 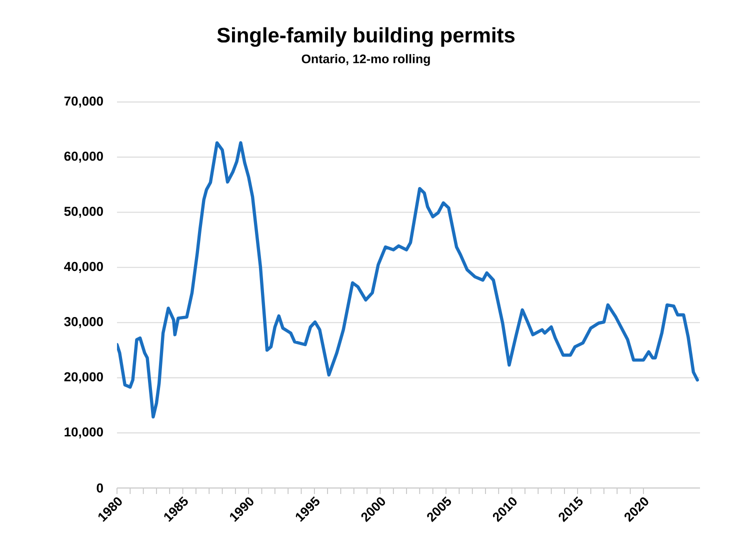 I want to click on chart-subtitle: Ontario, 12-mo rolling, so click(x=366, y=60).